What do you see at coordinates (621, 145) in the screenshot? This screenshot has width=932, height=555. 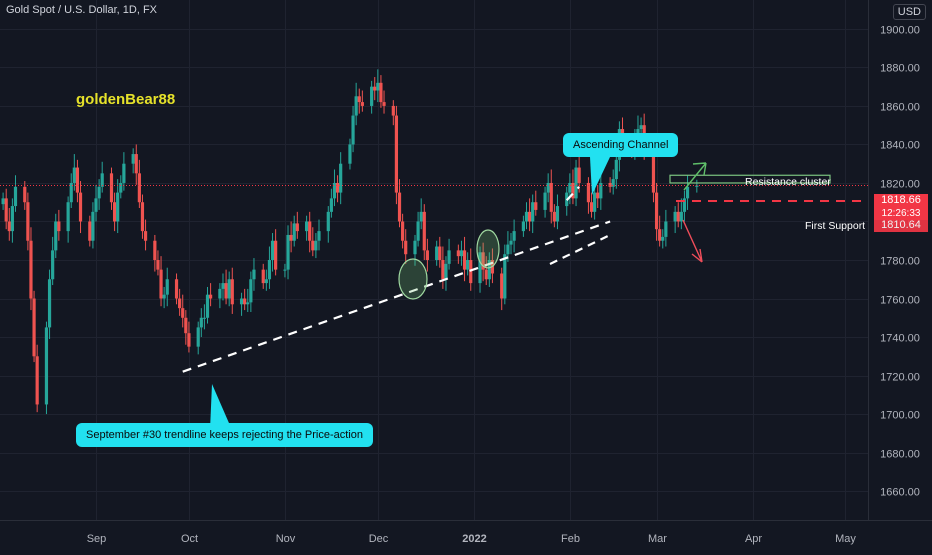 I see `ascending-channel-callout: Ascending Channel` at bounding box center [621, 145].